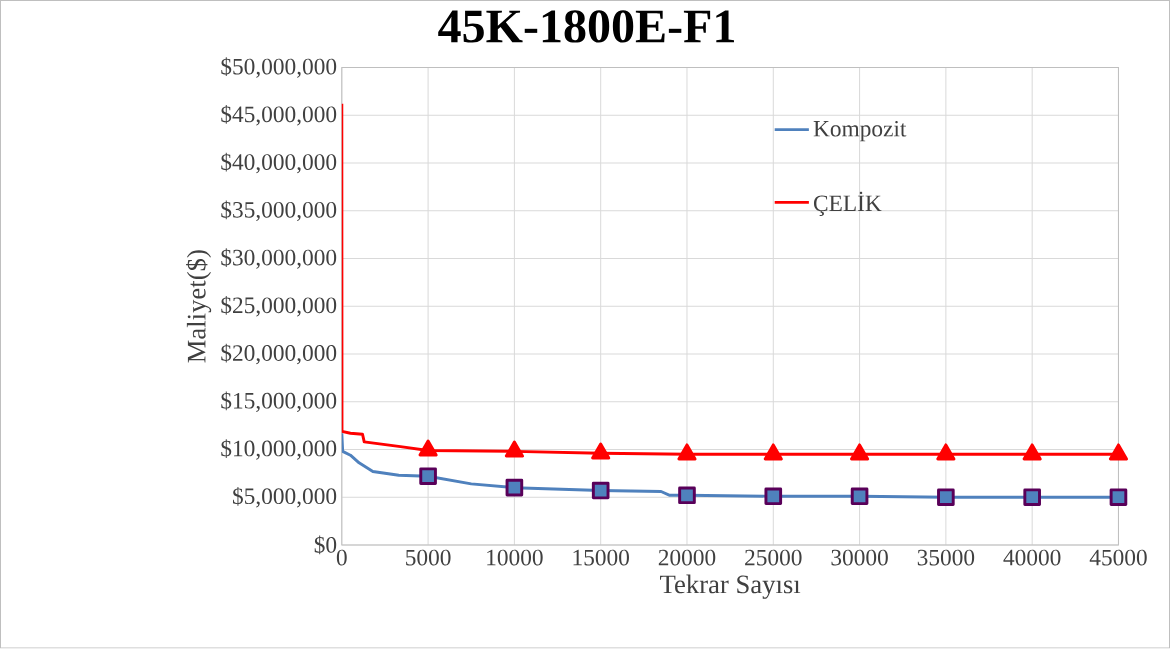  Describe the element at coordinates (199, 306) in the screenshot. I see `y-axis-title: Maliyet($)` at that location.